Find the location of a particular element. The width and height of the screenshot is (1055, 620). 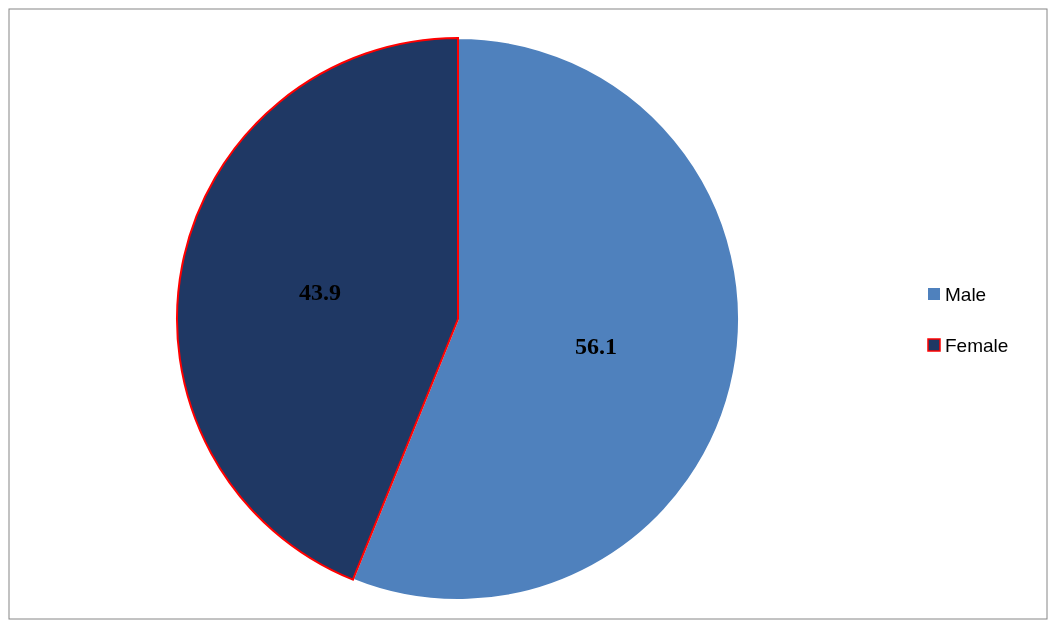

legend-label: Female is located at coordinates (977, 345).